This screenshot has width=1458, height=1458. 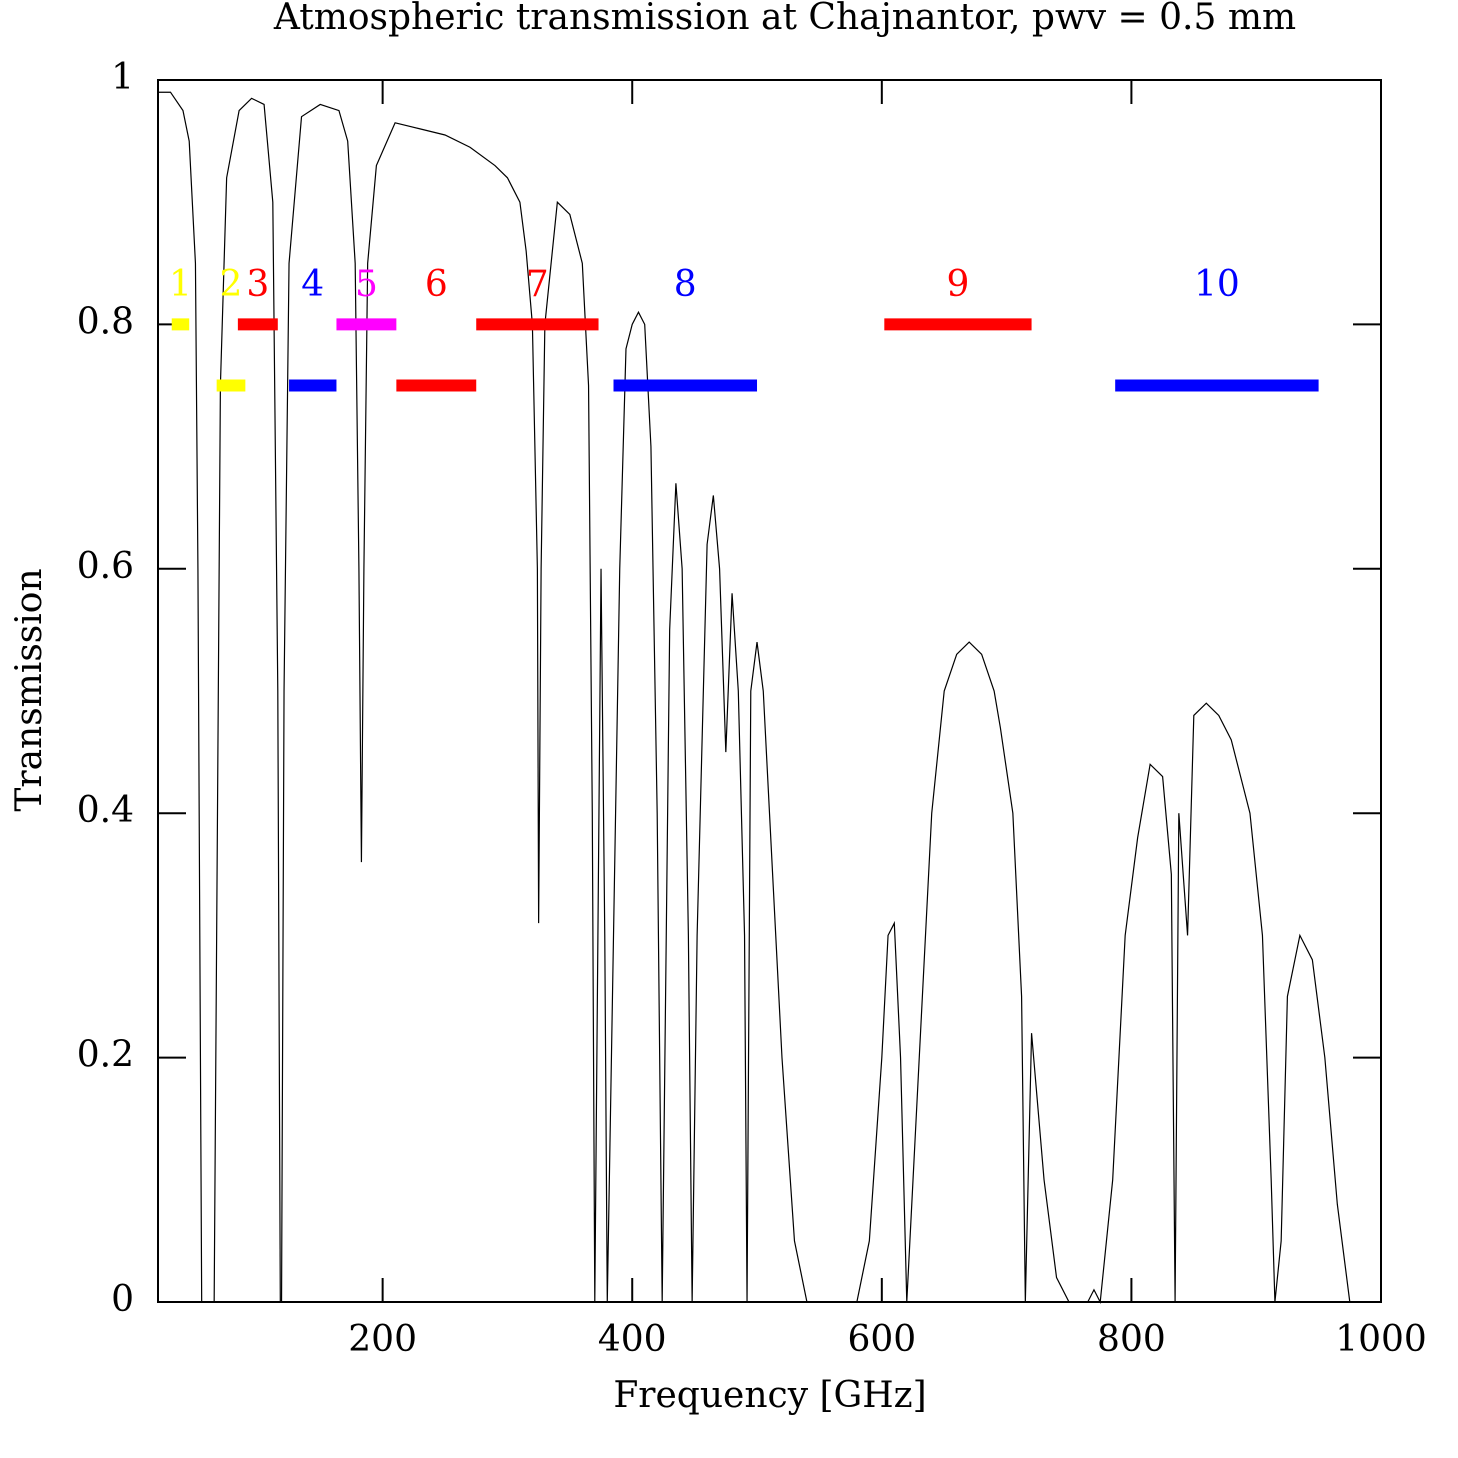 I want to click on x-tick-label: 800, so click(x=1131, y=1339).